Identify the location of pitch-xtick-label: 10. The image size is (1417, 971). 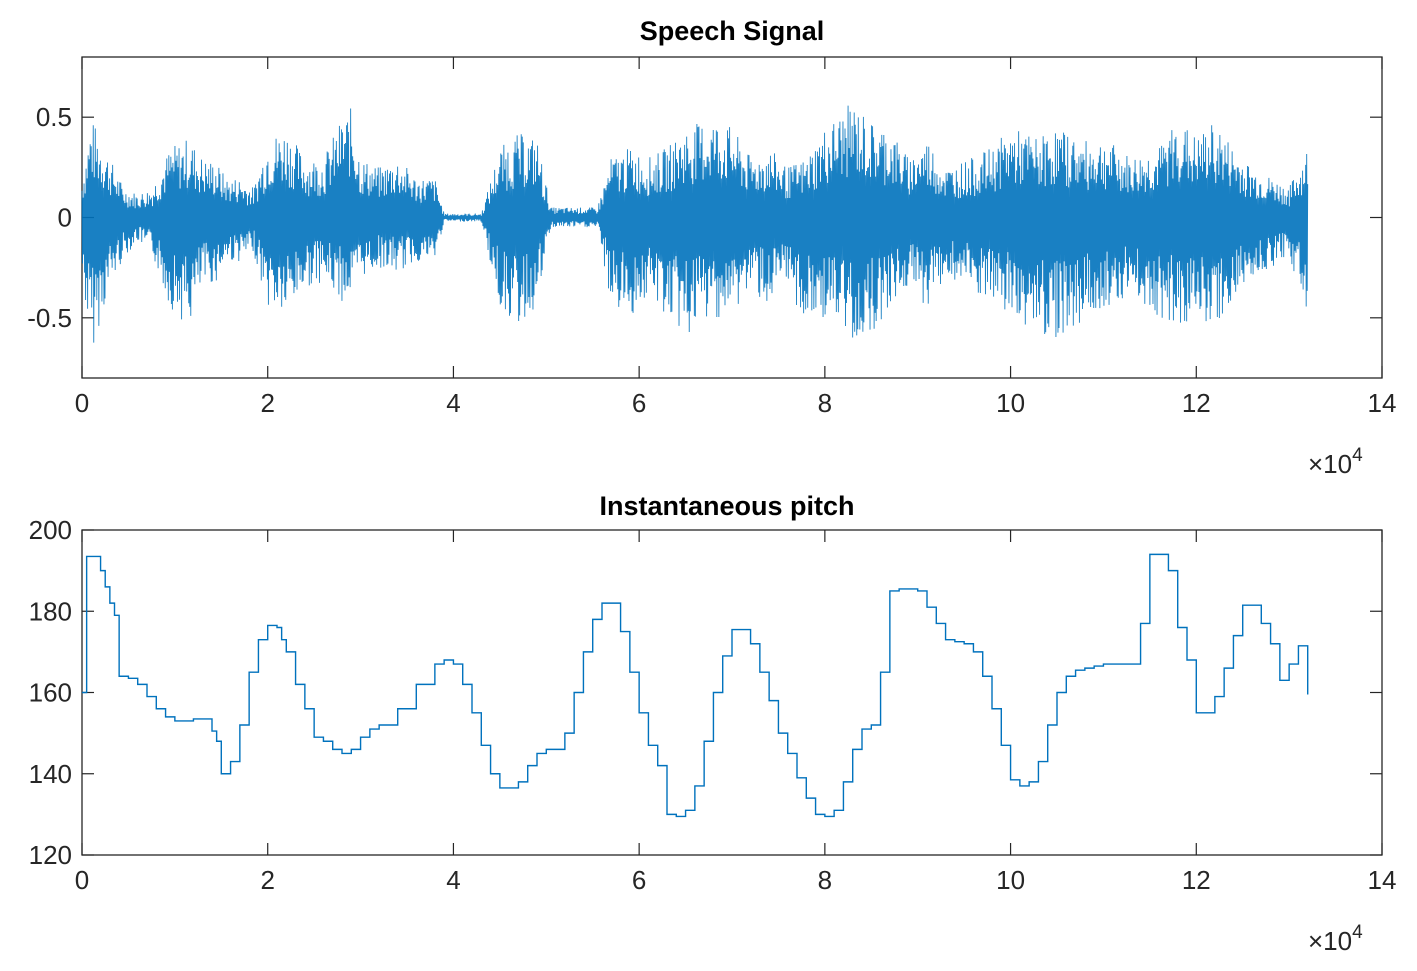
(1010, 880).